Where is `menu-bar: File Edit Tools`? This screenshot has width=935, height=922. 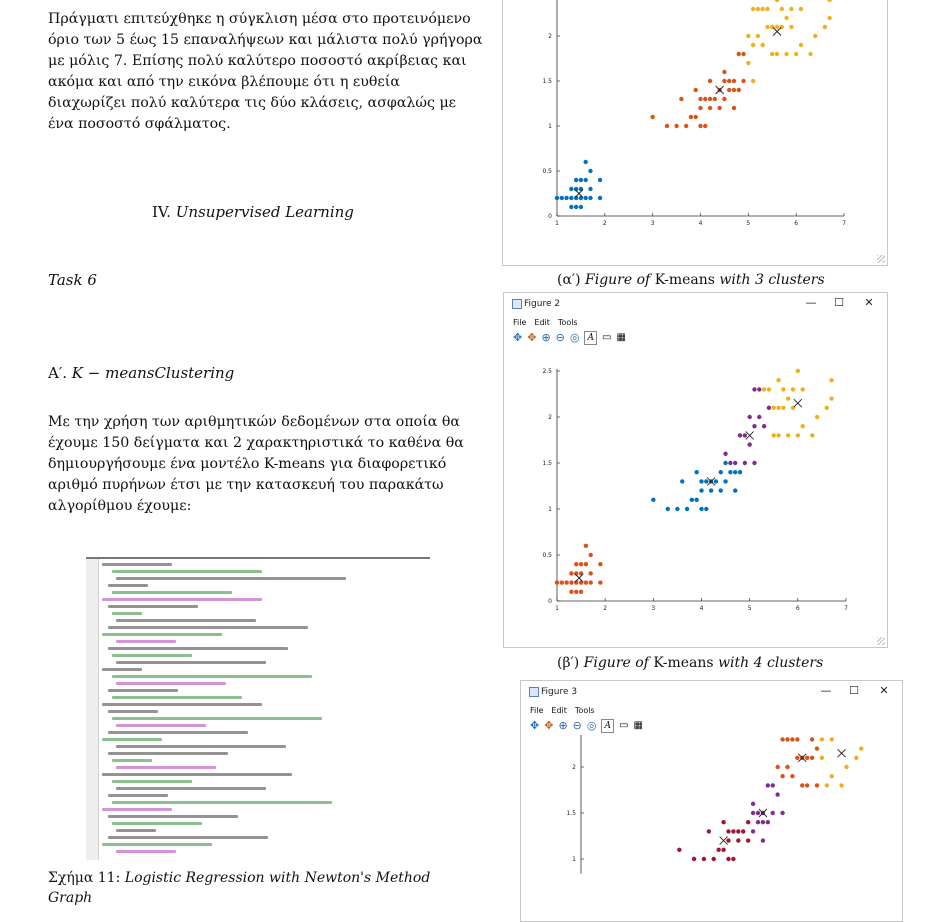 menu-bar: File Edit Tools is located at coordinates (711, 710).